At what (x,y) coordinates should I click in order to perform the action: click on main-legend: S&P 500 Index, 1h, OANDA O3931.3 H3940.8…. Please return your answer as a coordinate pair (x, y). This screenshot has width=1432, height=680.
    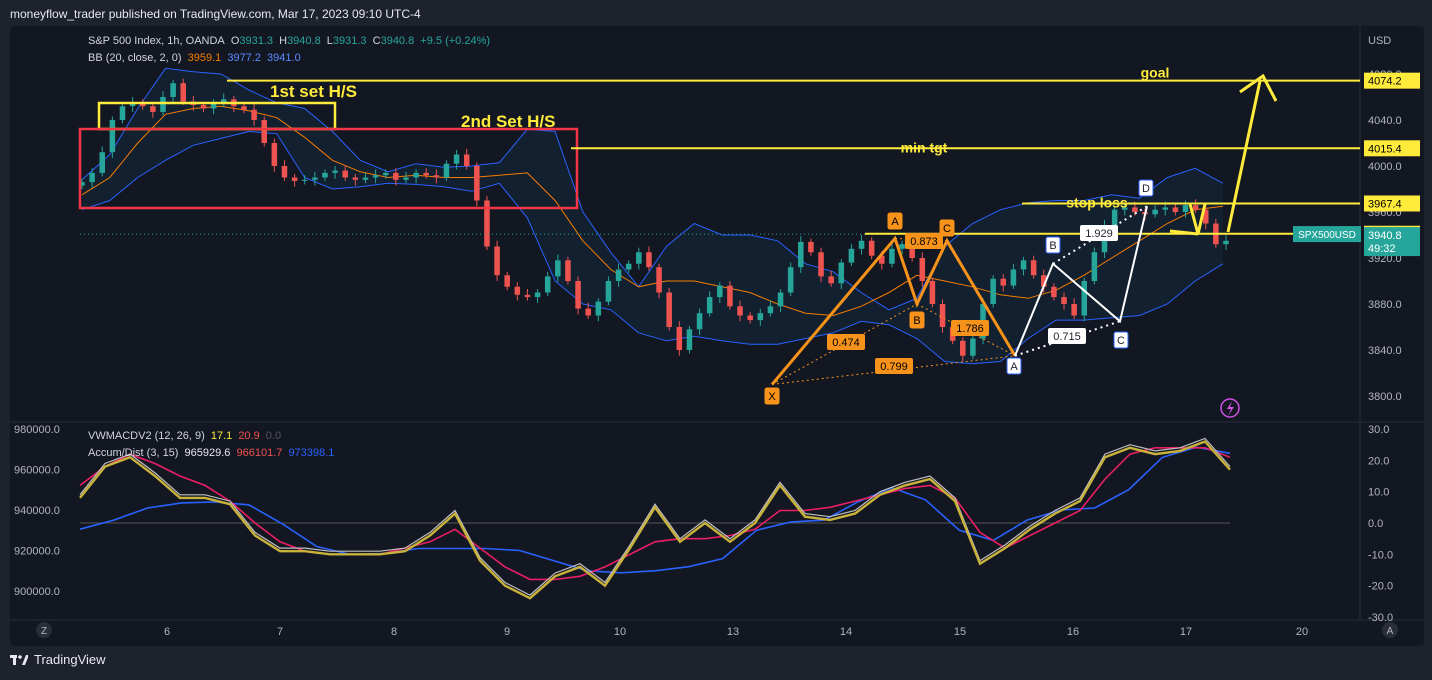
    Looking at the image, I should click on (290, 41).